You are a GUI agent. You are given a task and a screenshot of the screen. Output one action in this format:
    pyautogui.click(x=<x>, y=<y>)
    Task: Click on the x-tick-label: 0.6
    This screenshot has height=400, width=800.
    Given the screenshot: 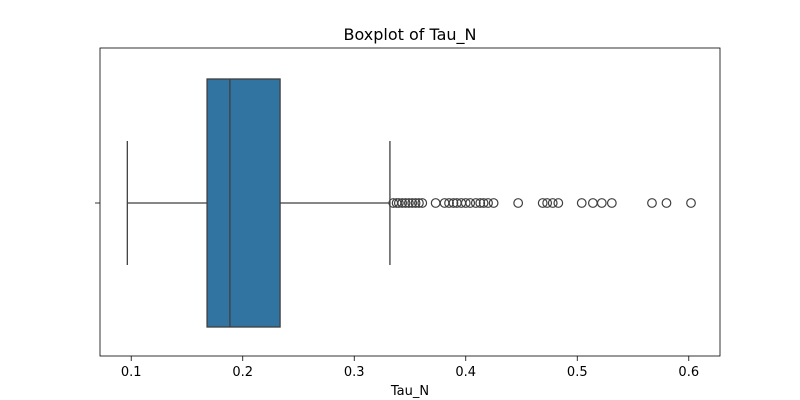 What is the action you would take?
    pyautogui.click(x=688, y=372)
    